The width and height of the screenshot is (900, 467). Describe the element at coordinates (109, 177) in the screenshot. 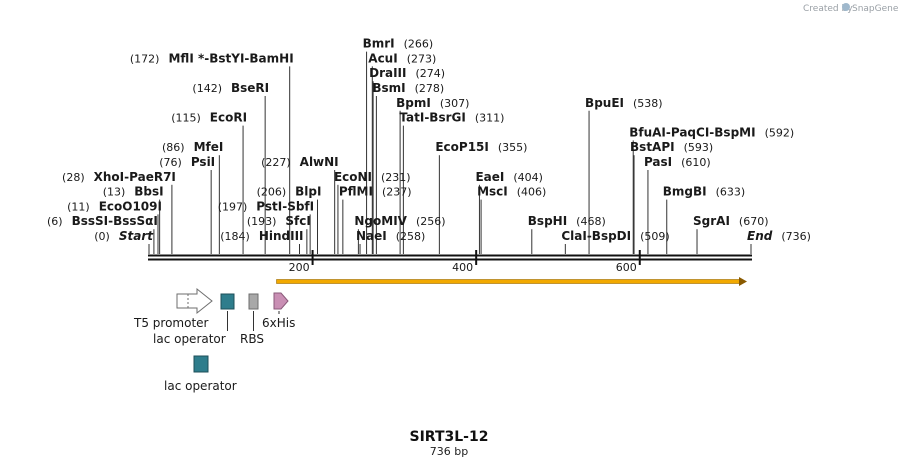

I see `enzyme-name: XhoI` at that location.